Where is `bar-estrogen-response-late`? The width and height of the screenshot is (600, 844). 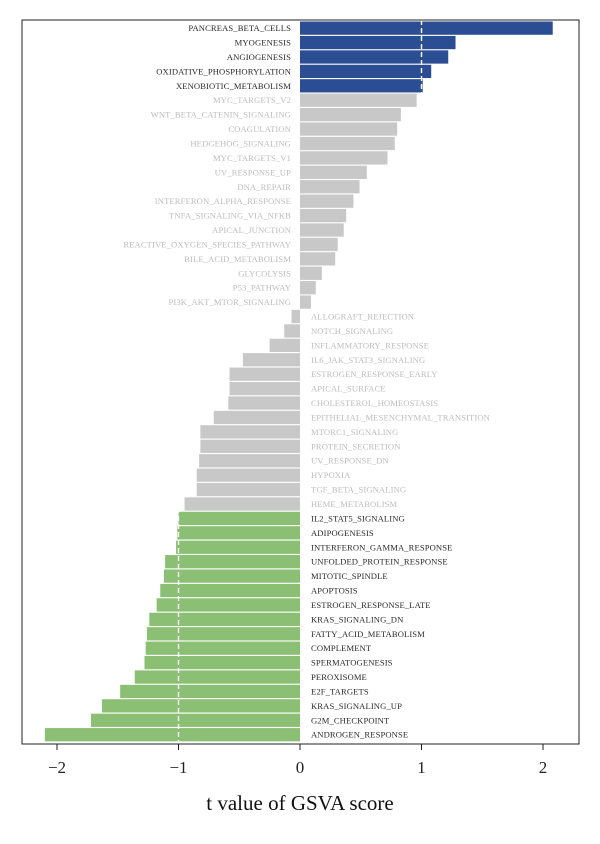
bar-estrogen-response-late is located at coordinates (228, 605).